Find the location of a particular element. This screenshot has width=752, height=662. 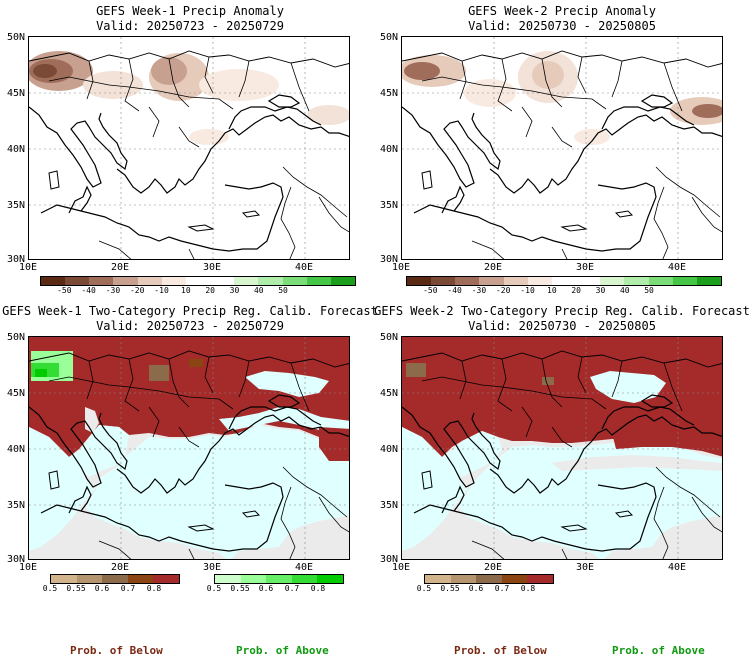

panel1-lon-10: 10E is located at coordinates (28, 267).